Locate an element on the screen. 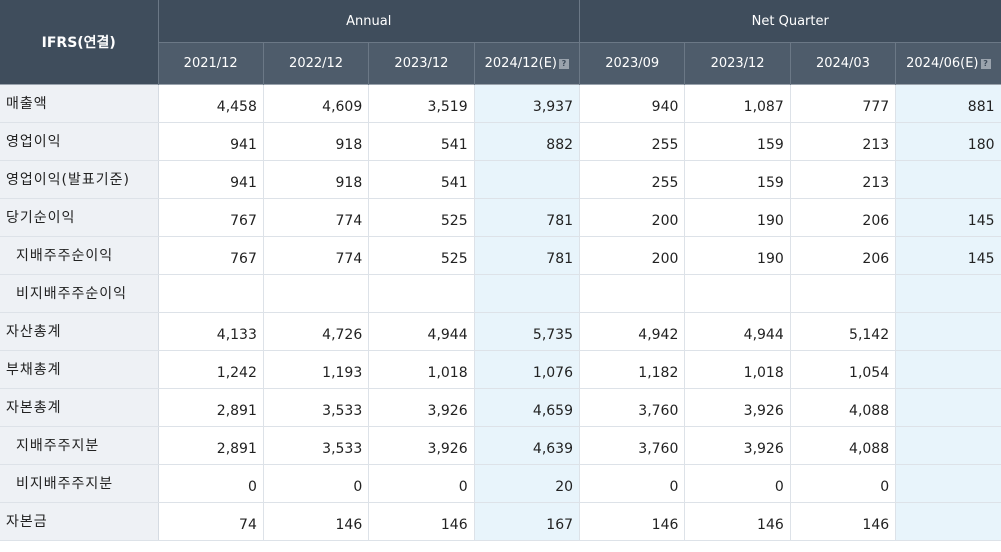 The image size is (1001, 552). table-cell: 1,182 is located at coordinates (632, 369).